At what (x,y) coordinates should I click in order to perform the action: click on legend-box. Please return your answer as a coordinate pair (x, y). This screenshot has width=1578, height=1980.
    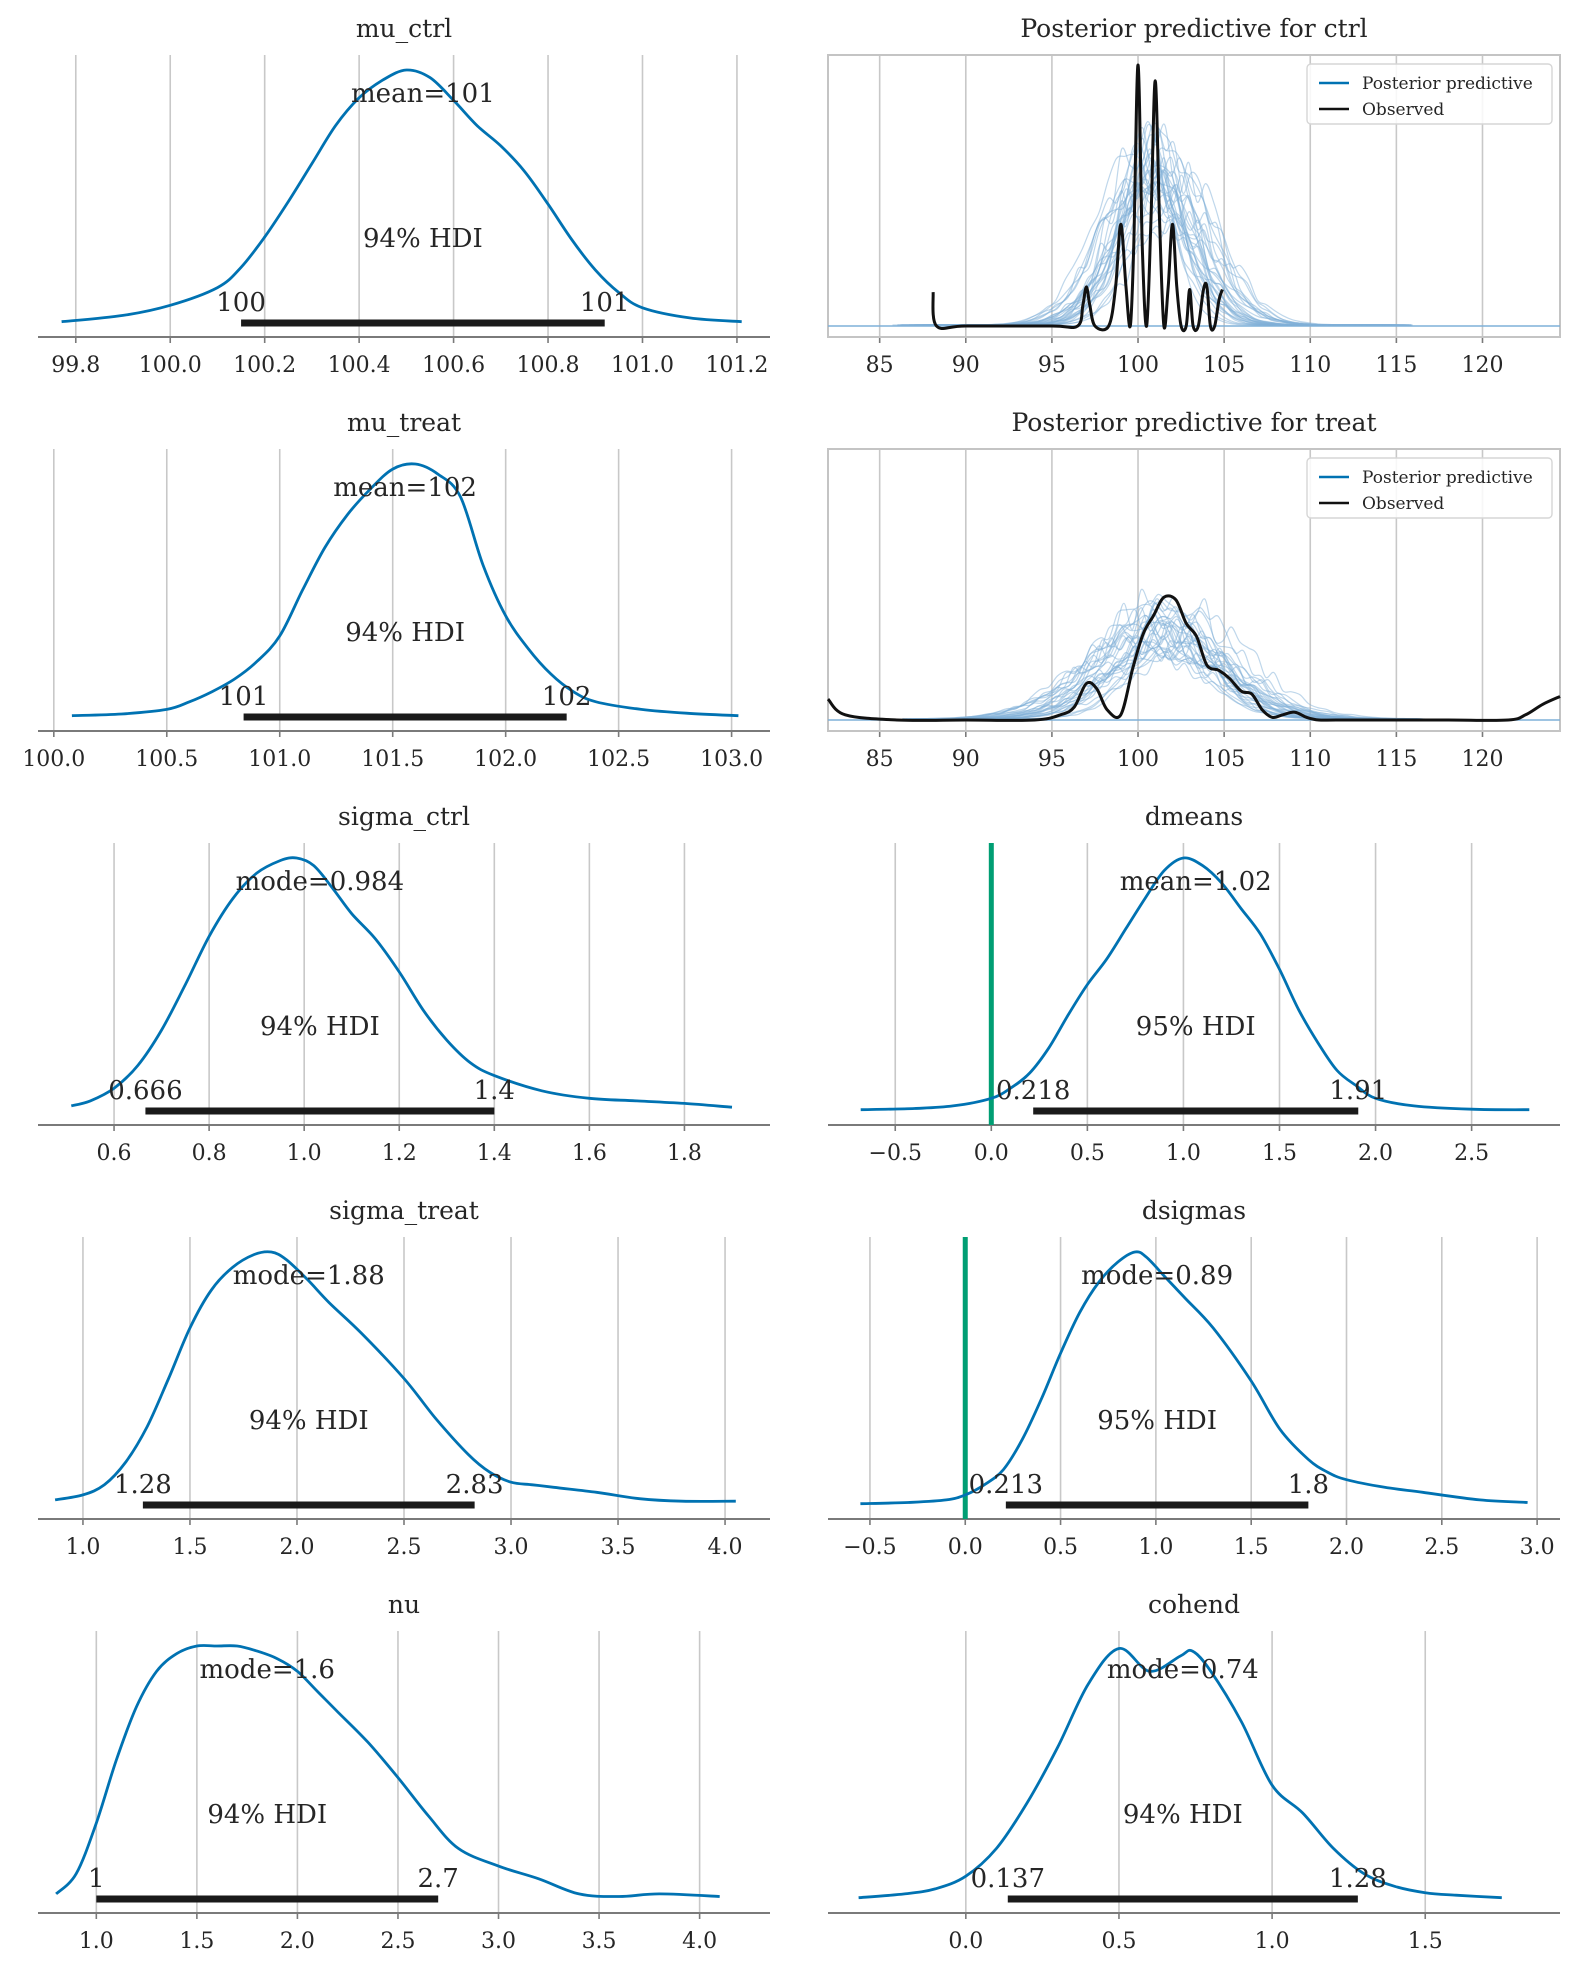
    Looking at the image, I should click on (1429, 488).